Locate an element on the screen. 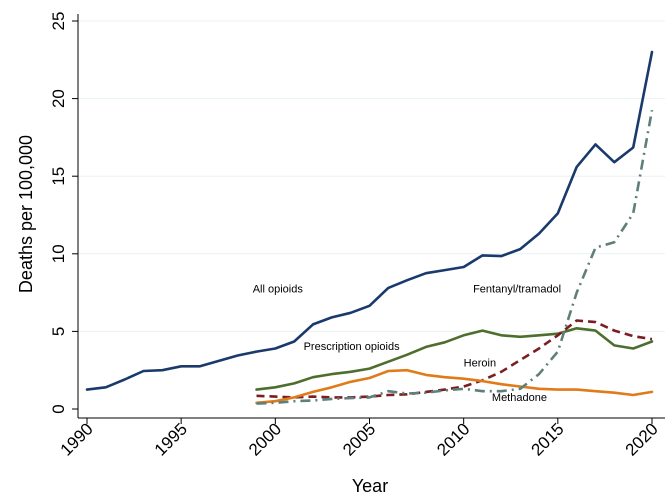 The width and height of the screenshot is (672, 500). y-tick-label-10: 10 is located at coordinates (58, 253).